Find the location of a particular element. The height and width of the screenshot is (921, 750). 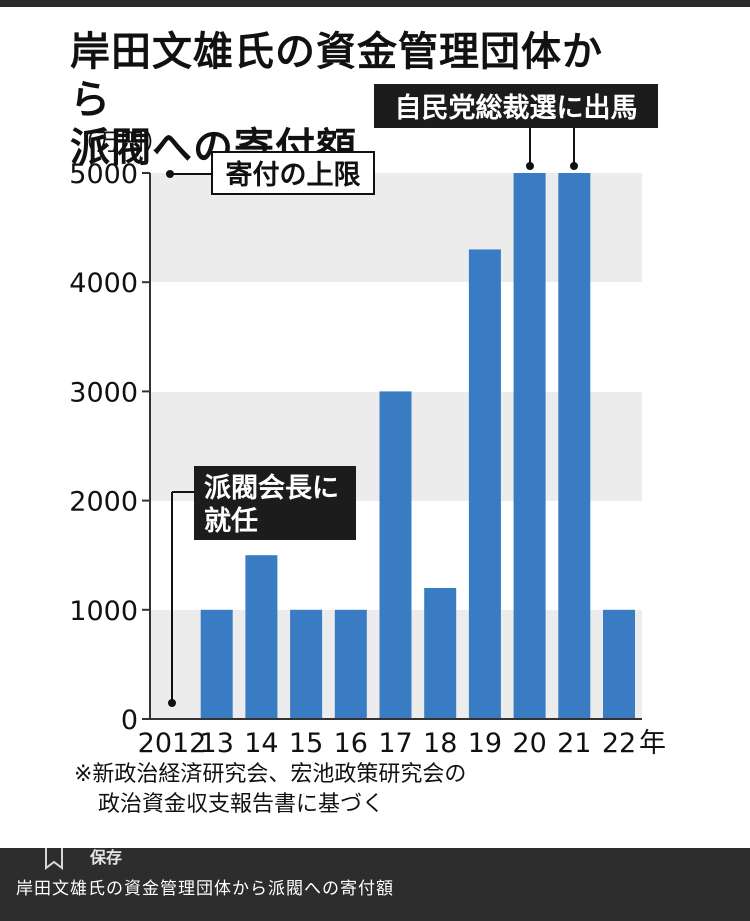

y-tick-label: 1000 is located at coordinates (103, 611).